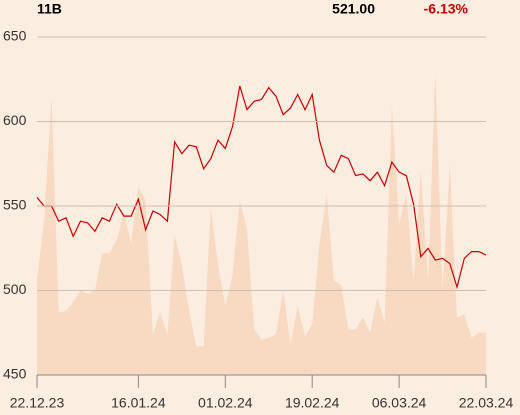 The image size is (520, 415). What do you see at coordinates (15, 36) in the screenshot?
I see `y-tick-label: 650` at bounding box center [15, 36].